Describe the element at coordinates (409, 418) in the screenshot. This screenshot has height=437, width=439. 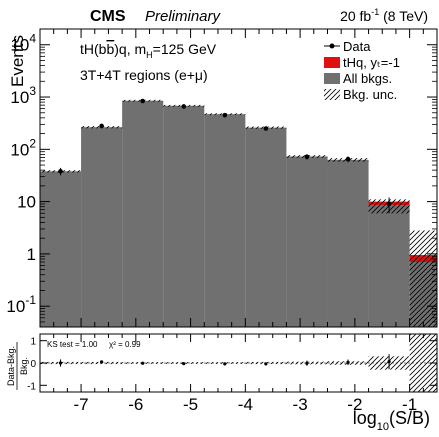
I see `x-axis-title-tail: (S/B)` at that location.